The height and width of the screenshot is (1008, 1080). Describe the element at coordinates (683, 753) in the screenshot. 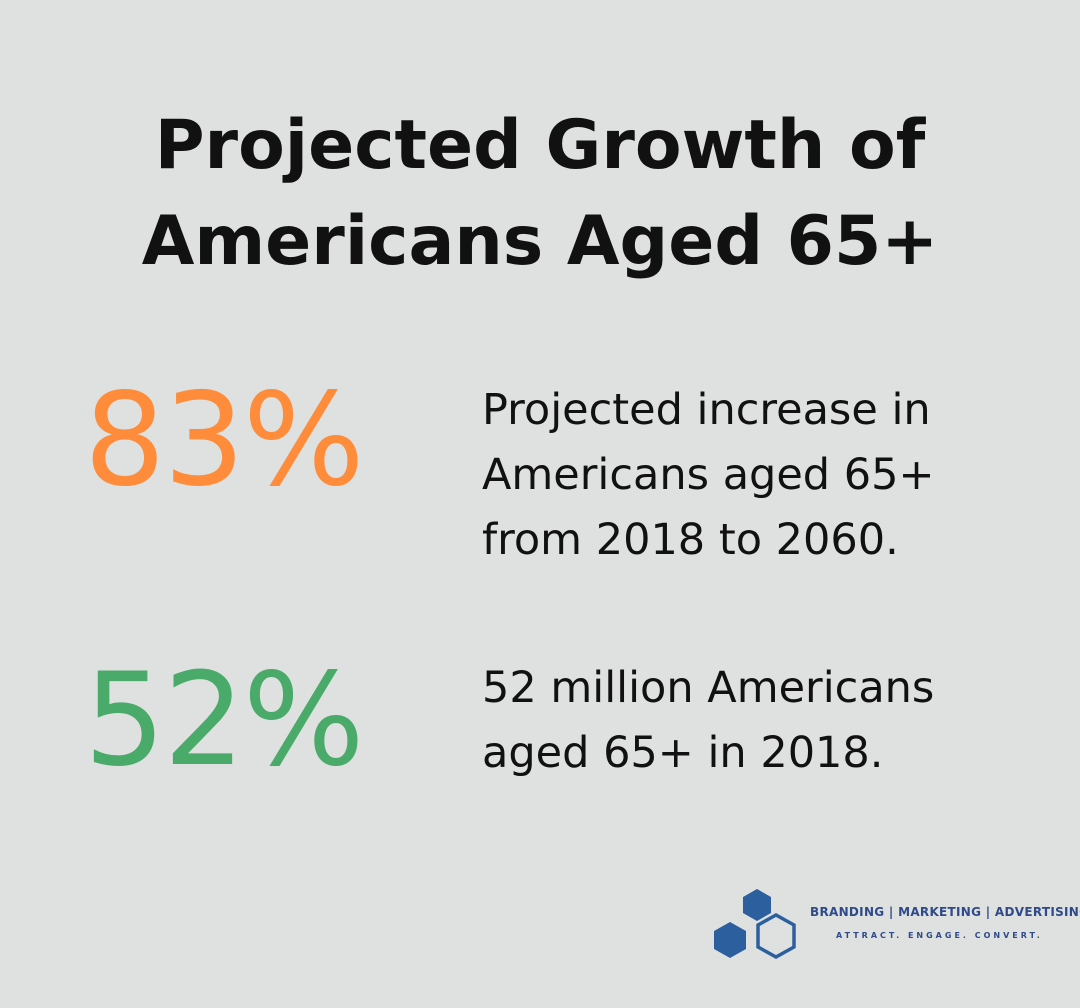

I see `stat-description-line: aged 65+ in 2018.` at that location.